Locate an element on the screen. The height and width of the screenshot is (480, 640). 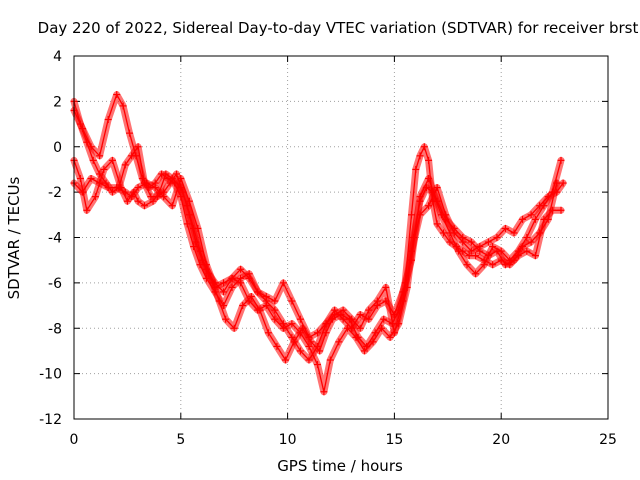
y-axis-label: SDTVAR / TECUs is located at coordinates (14, 237).